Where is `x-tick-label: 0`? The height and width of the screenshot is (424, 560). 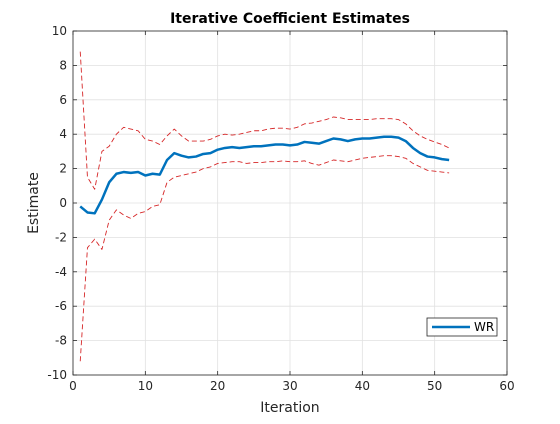
x-tick-label: 0 is located at coordinates (73, 386).